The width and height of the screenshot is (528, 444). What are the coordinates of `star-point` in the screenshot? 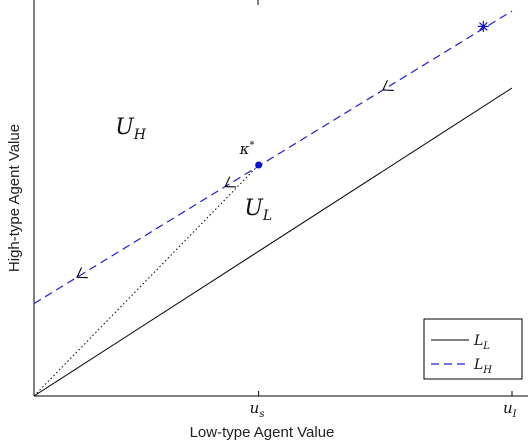 It's located at (483, 26).